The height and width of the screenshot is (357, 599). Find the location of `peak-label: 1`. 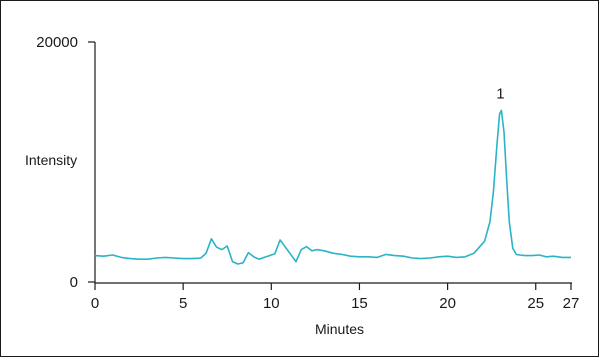

peak-label: 1 is located at coordinates (500, 93).